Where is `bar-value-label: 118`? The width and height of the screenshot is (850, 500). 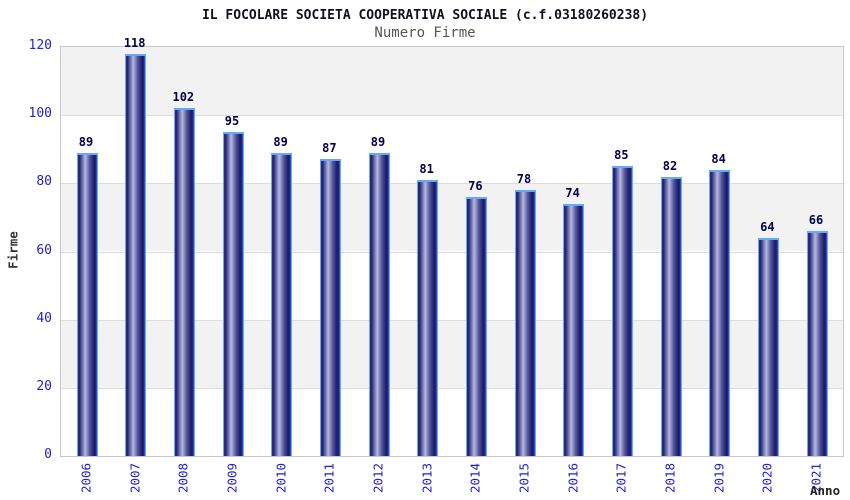 bar-value-label: 118 is located at coordinates (134, 42).